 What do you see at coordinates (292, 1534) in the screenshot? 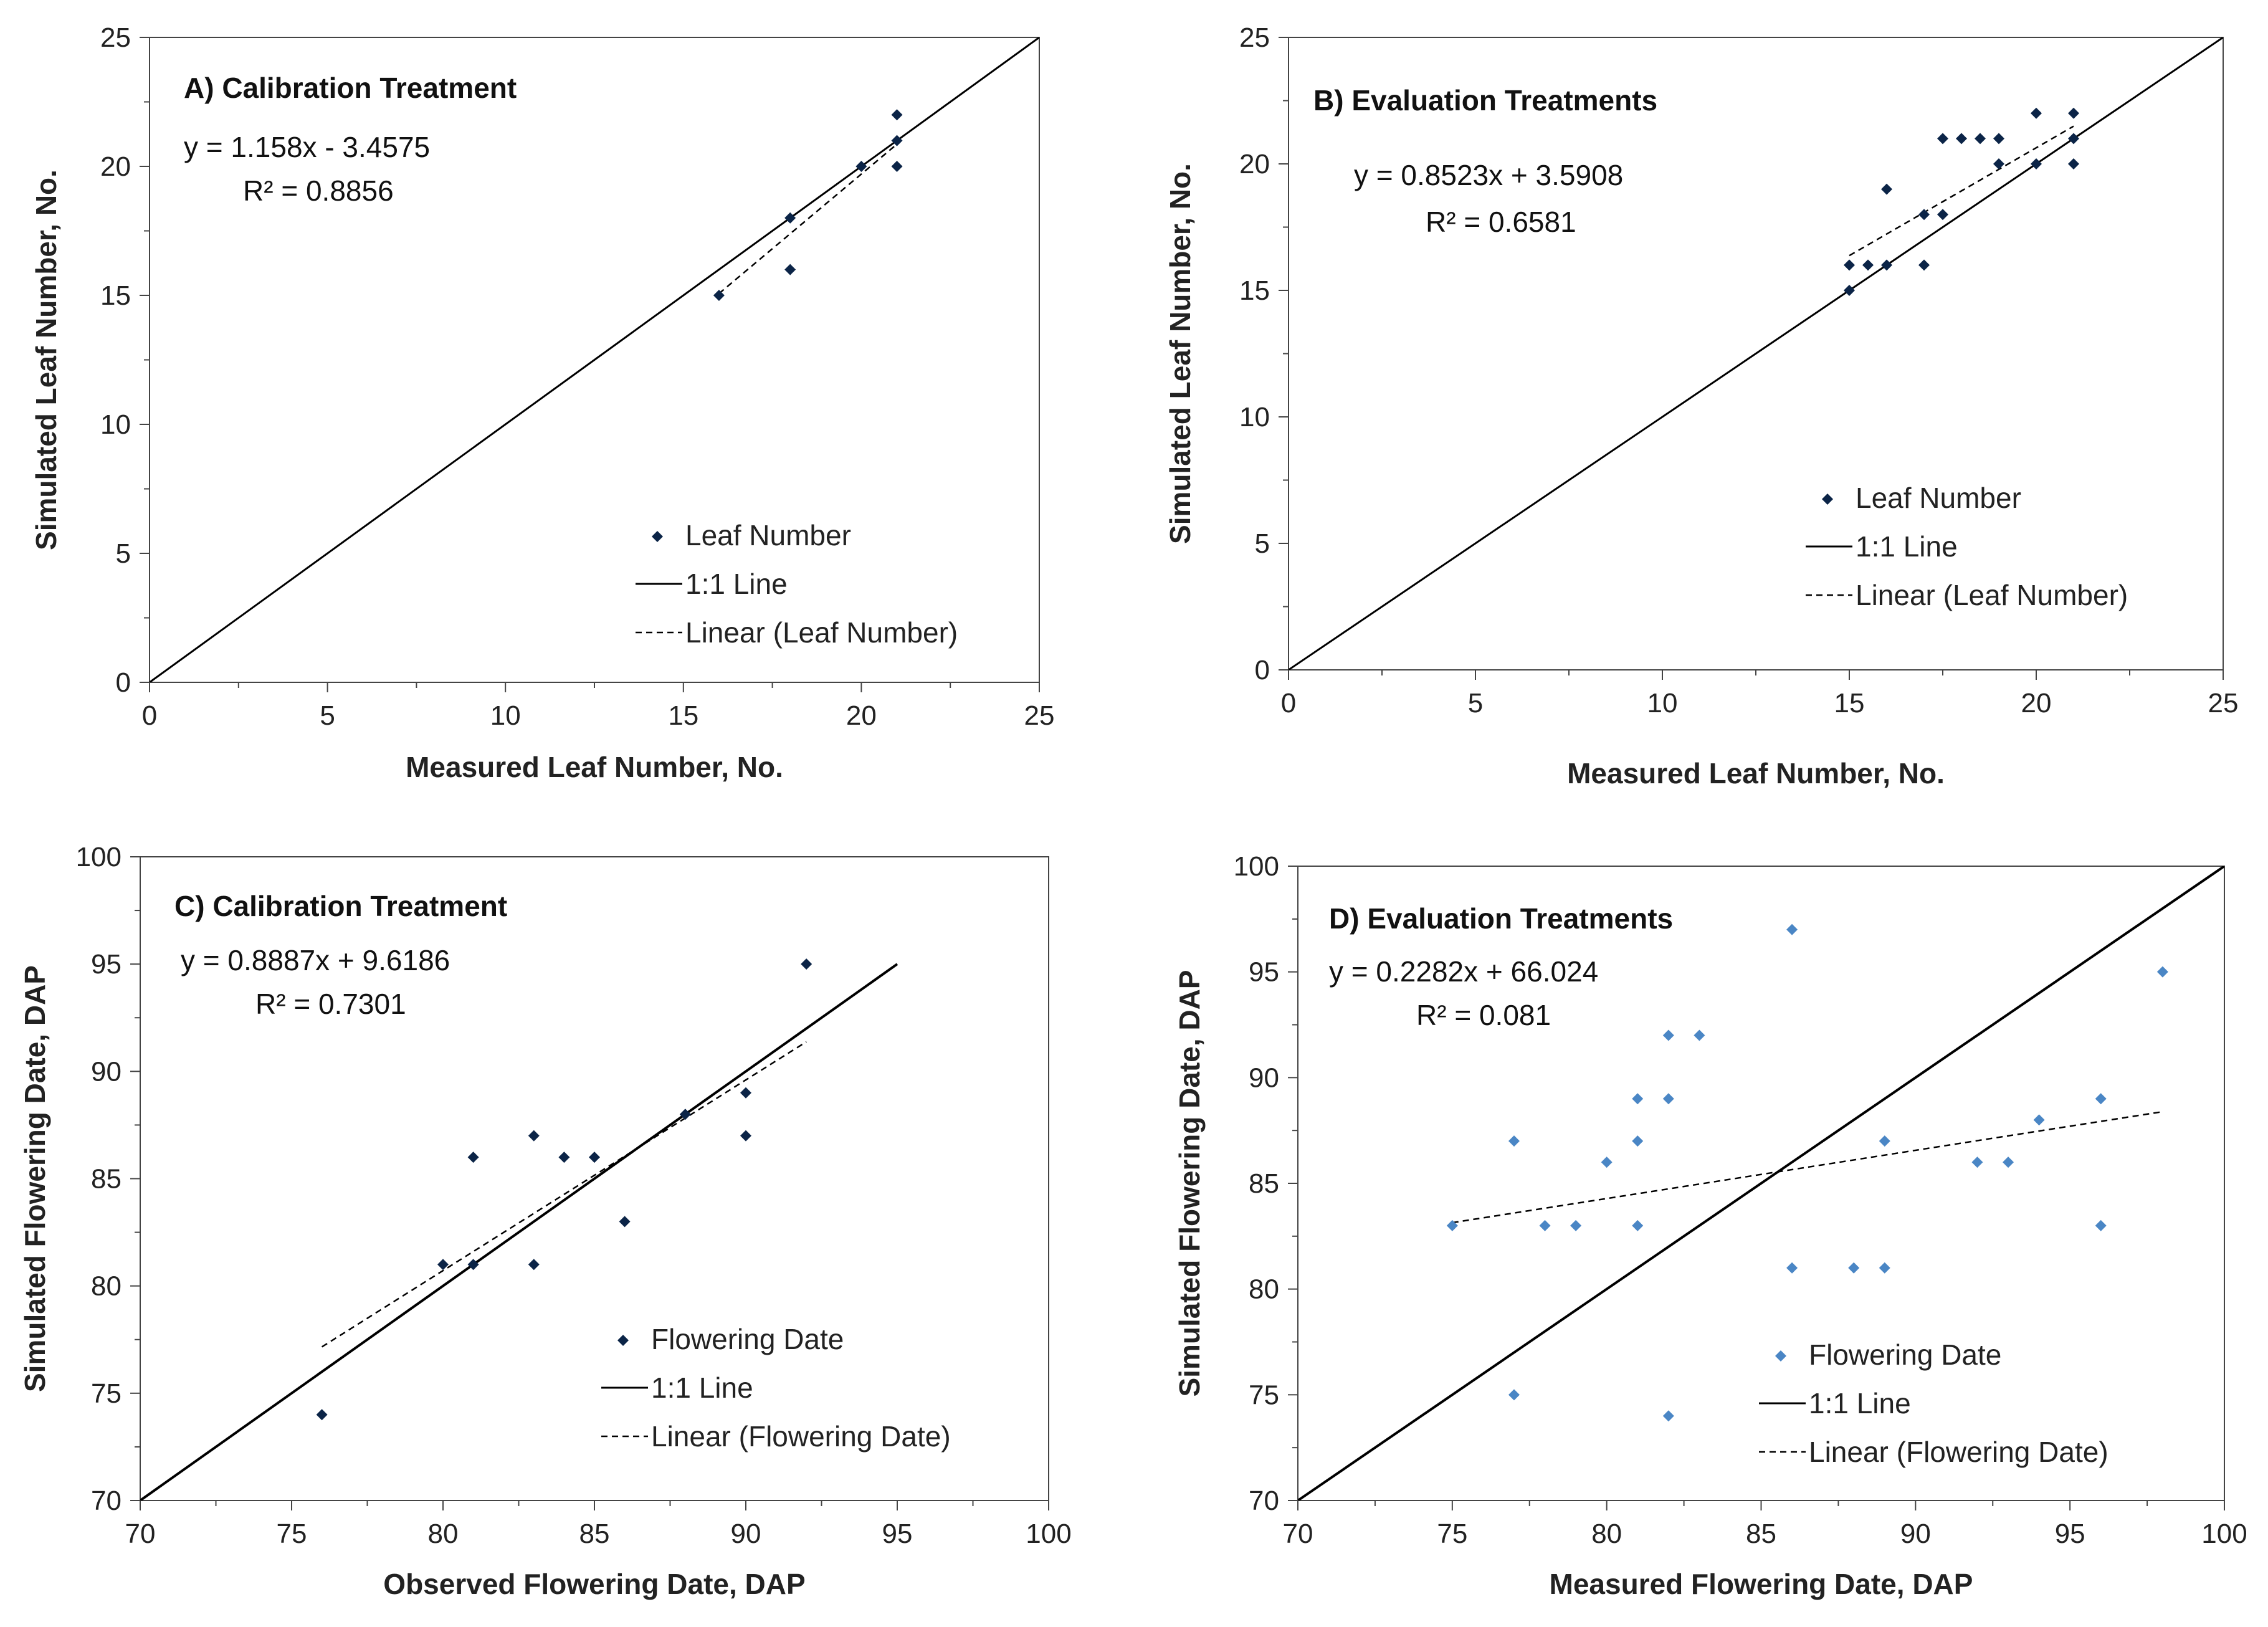
I see `x-tick-label: 75` at bounding box center [292, 1534].